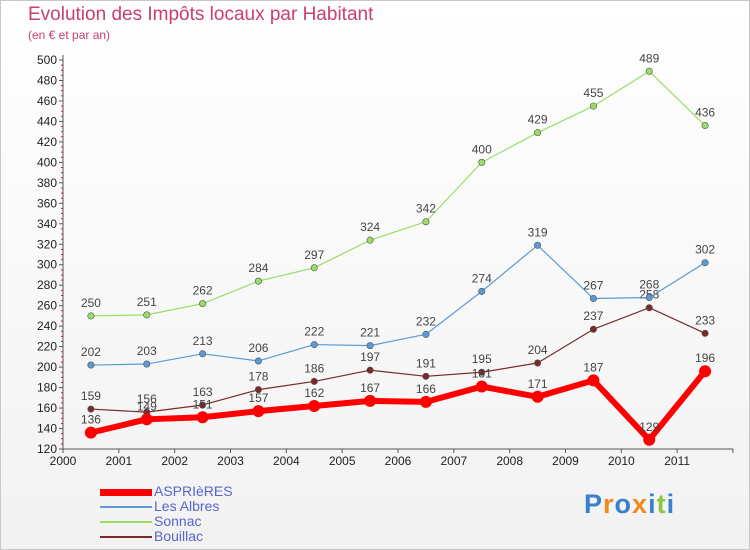 The image size is (750, 550). Describe the element at coordinates (230, 461) in the screenshot. I see `x-tick-label: 2003` at that location.